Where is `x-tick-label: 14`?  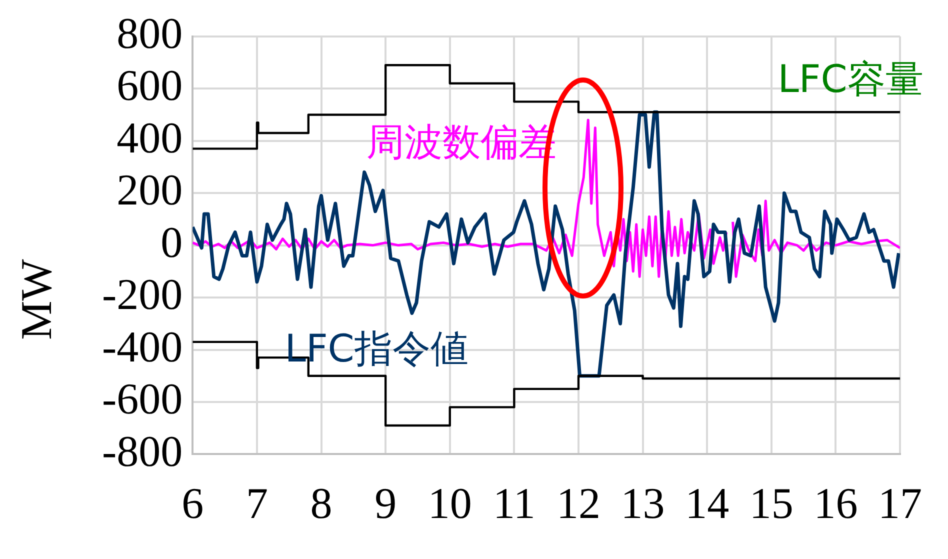
x-tick-label: 14 is located at coordinates (707, 503).